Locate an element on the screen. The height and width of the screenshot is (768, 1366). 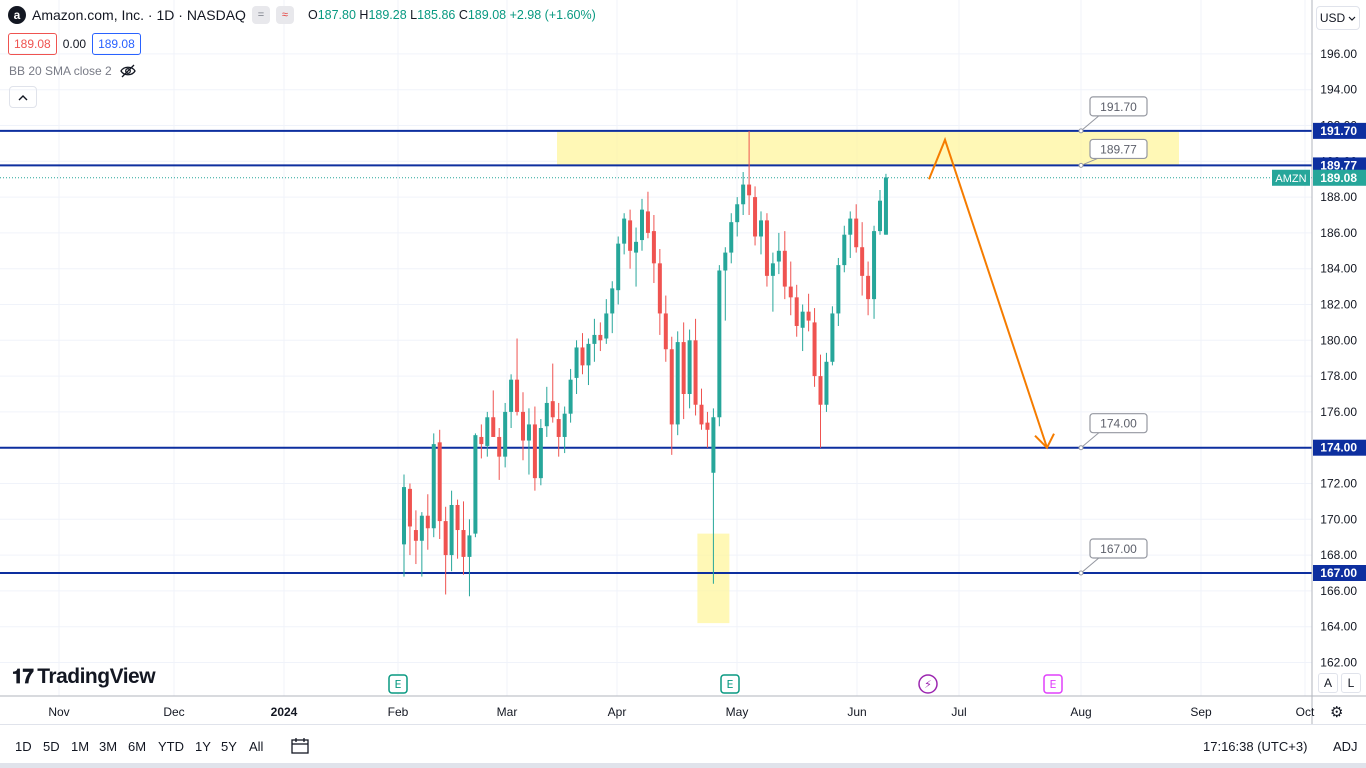
symbol-tag: AMZN is located at coordinates (1290, 179).